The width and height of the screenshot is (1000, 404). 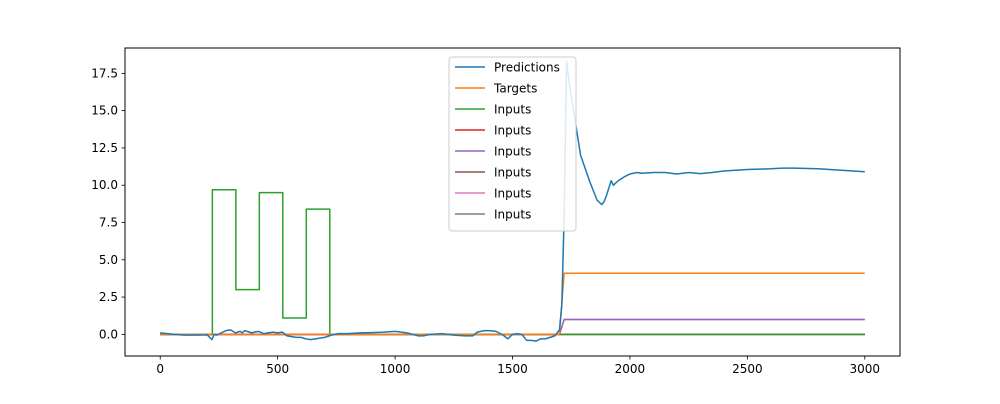 I want to click on x-tick-label: 2500, so click(x=747, y=369).